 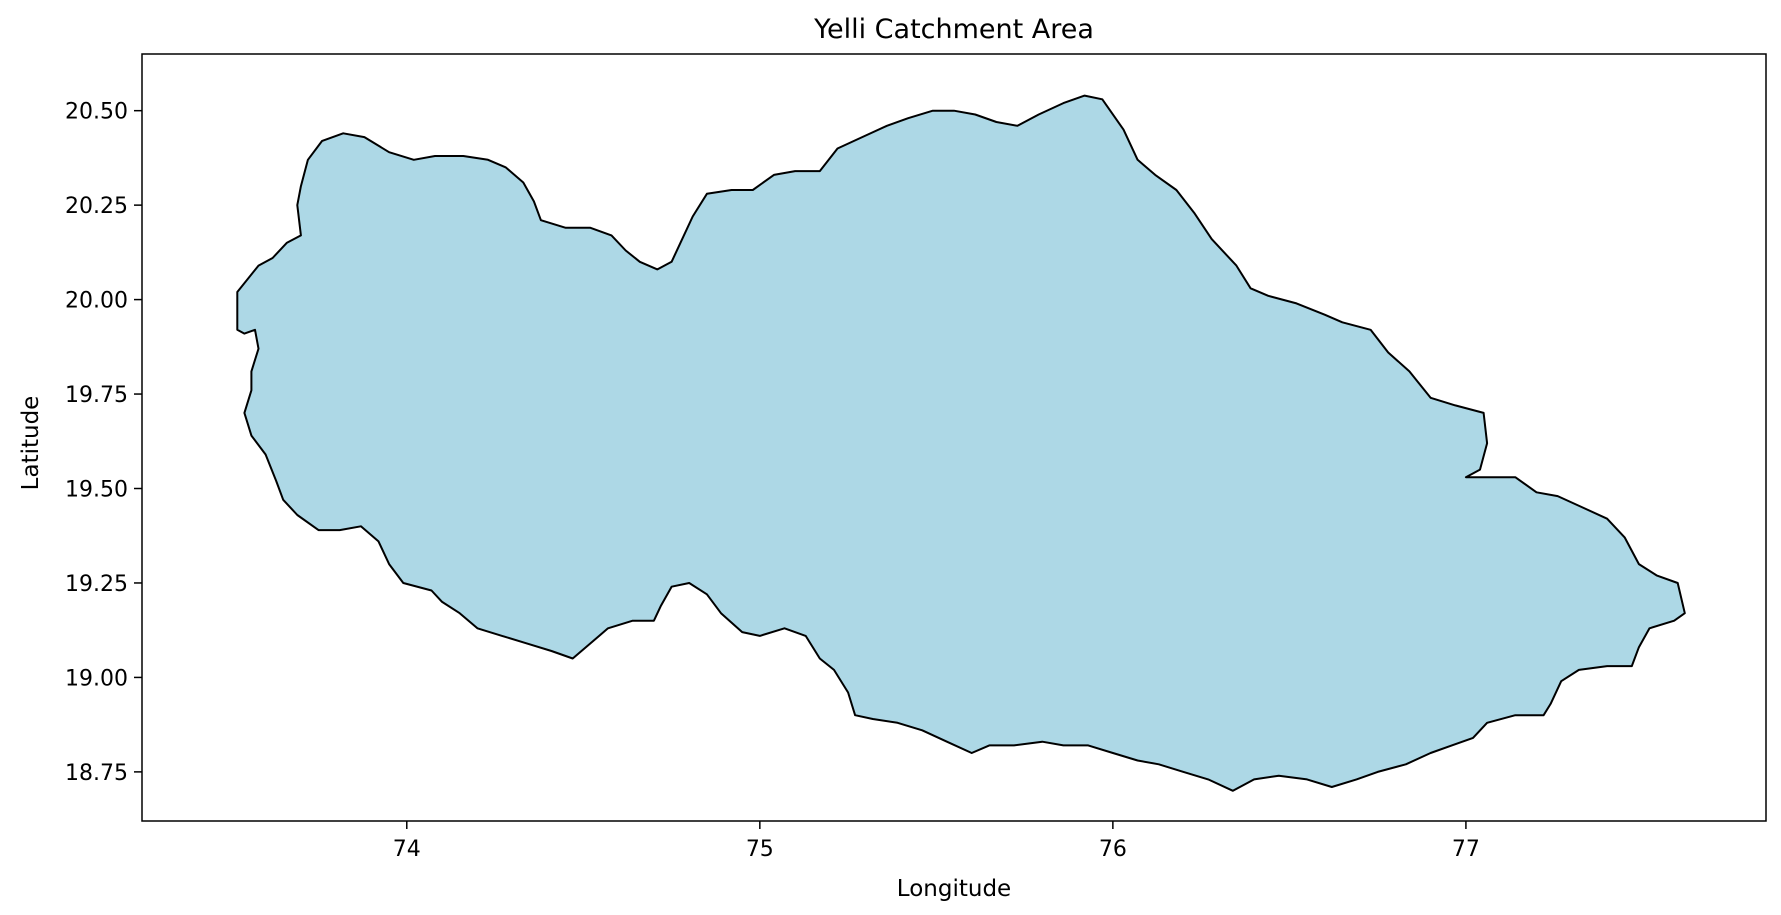 I want to click on x-tick-label: 75, so click(x=760, y=849).